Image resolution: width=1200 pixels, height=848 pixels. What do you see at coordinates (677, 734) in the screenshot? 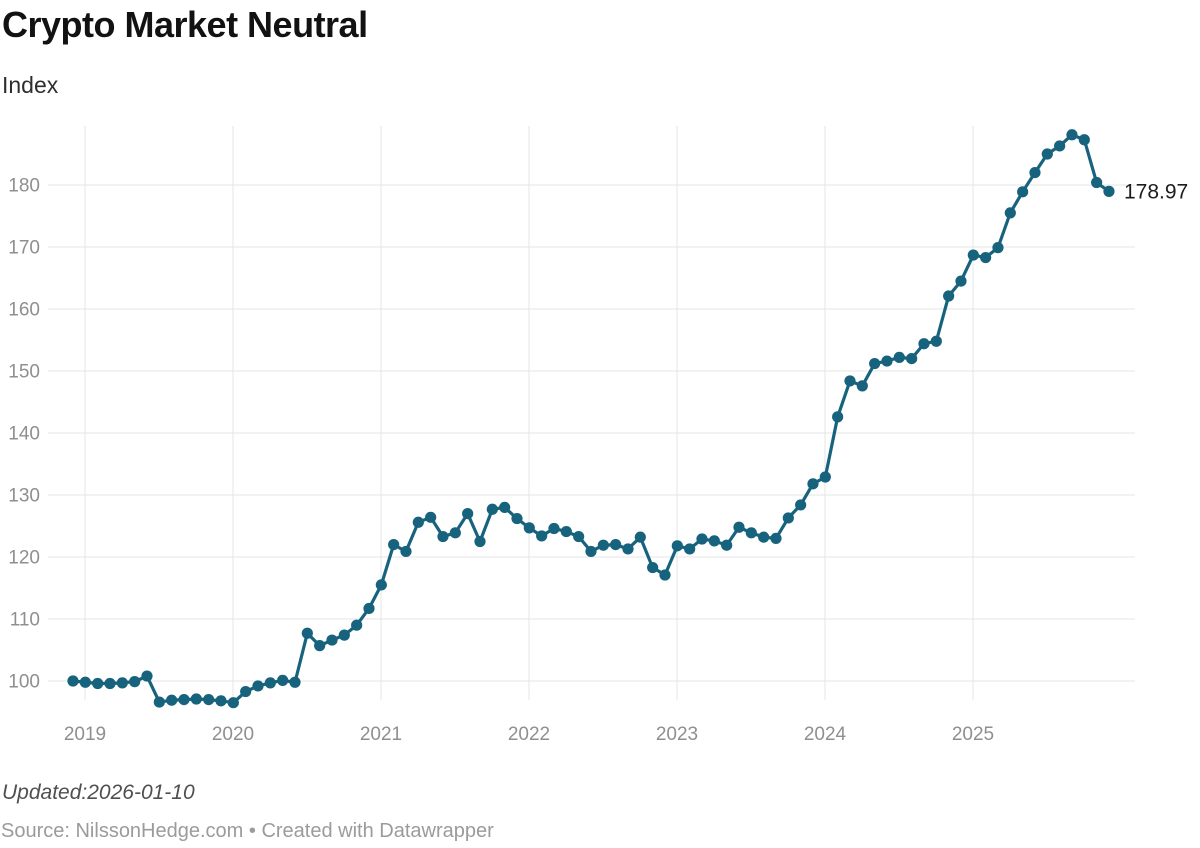
I see `svg-text: 2023` at bounding box center [677, 734].